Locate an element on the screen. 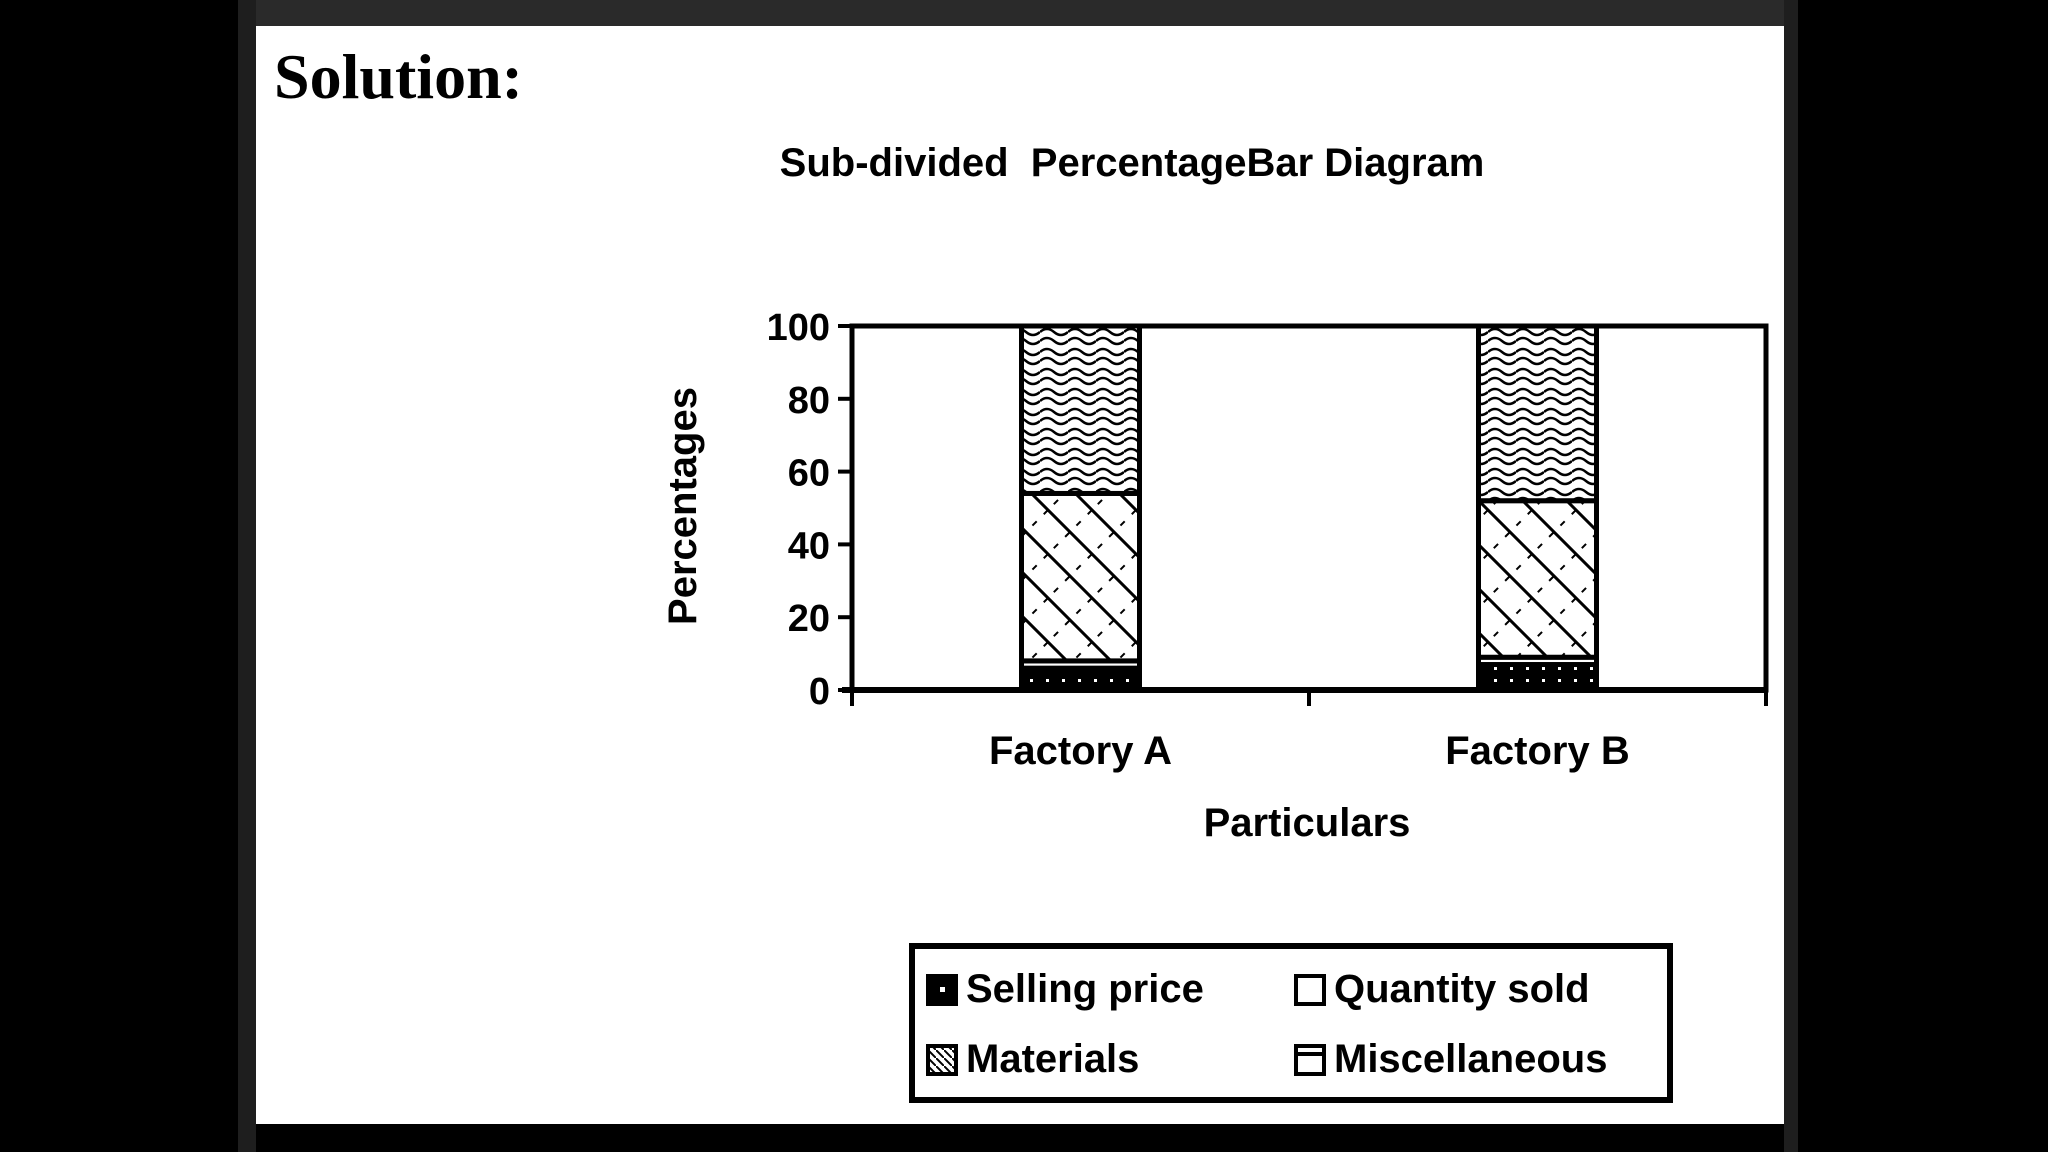  legend-swatch-dot is located at coordinates (942, 989).